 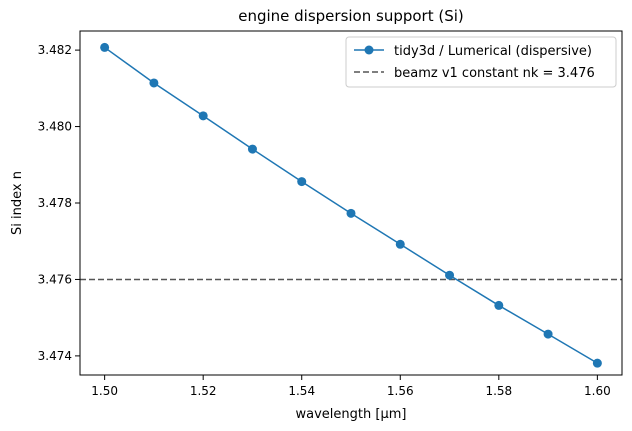 What do you see at coordinates (597, 391) in the screenshot?
I see `x-tick-label: 1.60` at bounding box center [597, 391].